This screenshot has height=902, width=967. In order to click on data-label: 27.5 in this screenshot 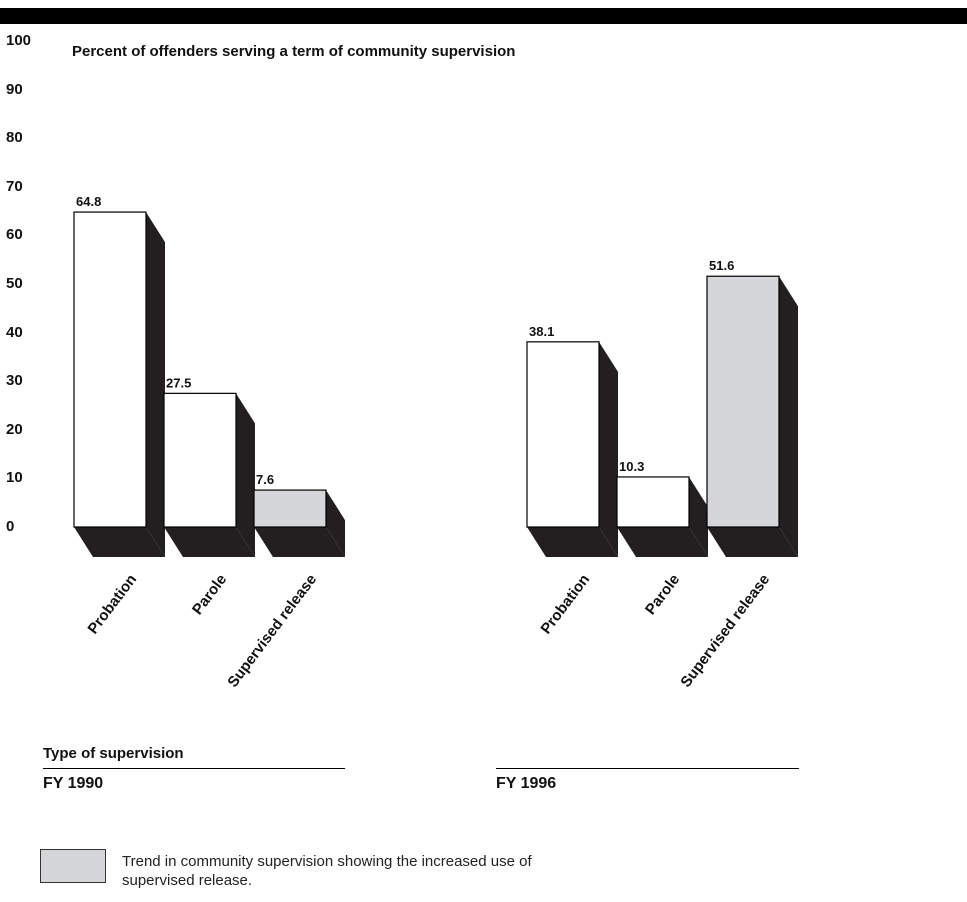, I will do `click(178, 382)`.